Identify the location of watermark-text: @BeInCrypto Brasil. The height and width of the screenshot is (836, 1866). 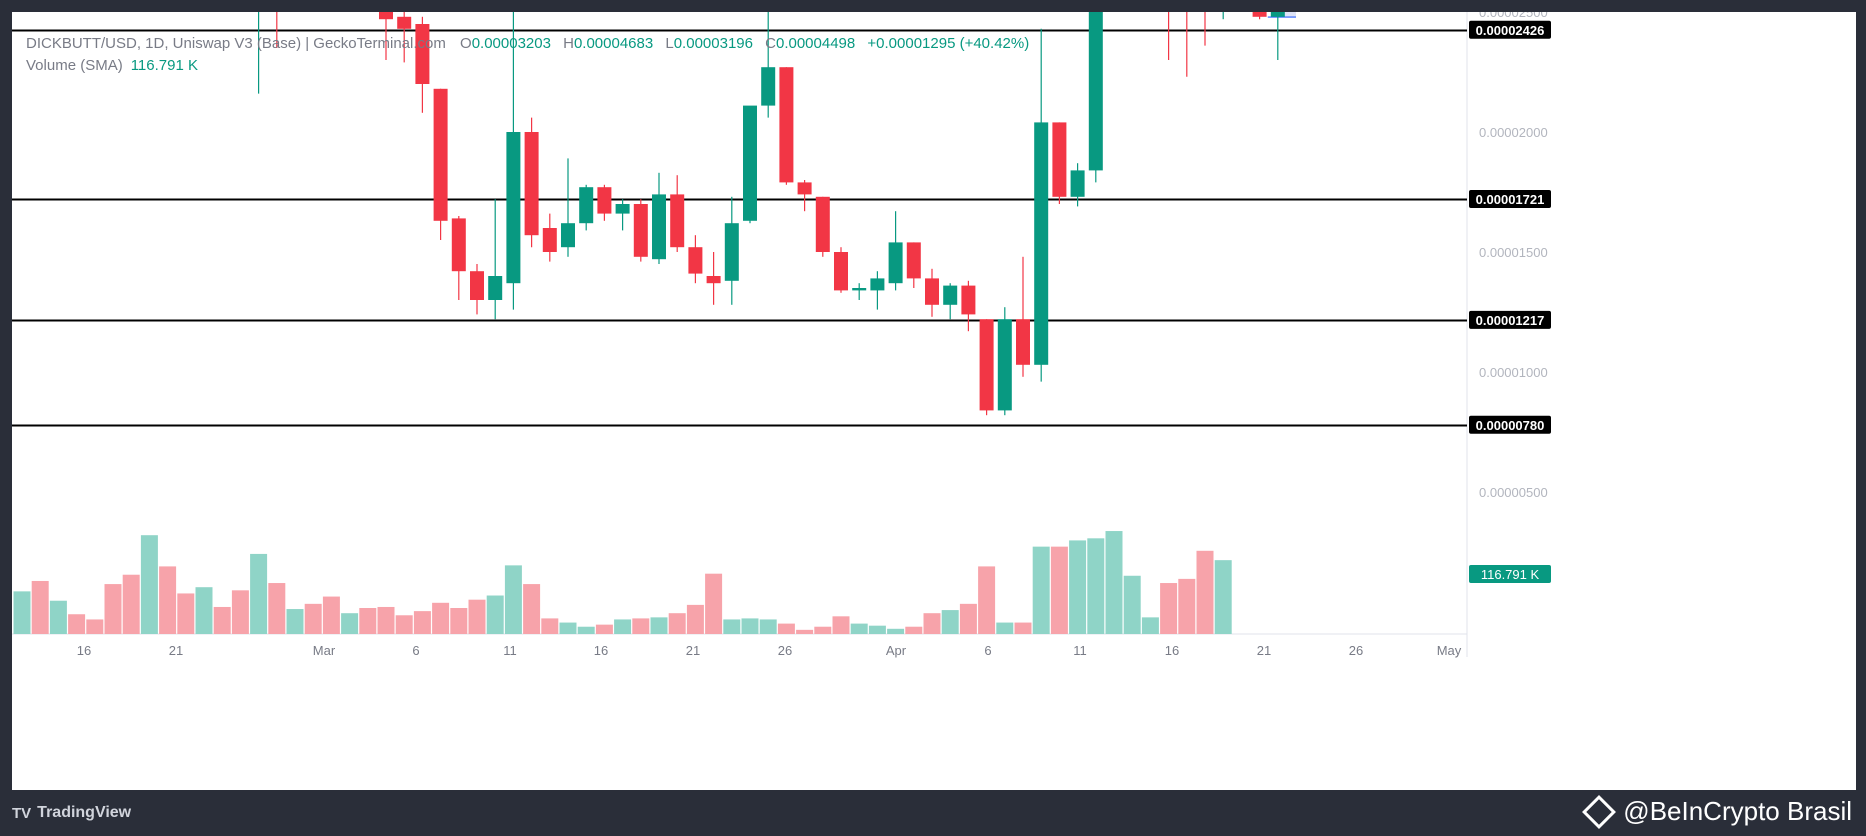
(1737, 811).